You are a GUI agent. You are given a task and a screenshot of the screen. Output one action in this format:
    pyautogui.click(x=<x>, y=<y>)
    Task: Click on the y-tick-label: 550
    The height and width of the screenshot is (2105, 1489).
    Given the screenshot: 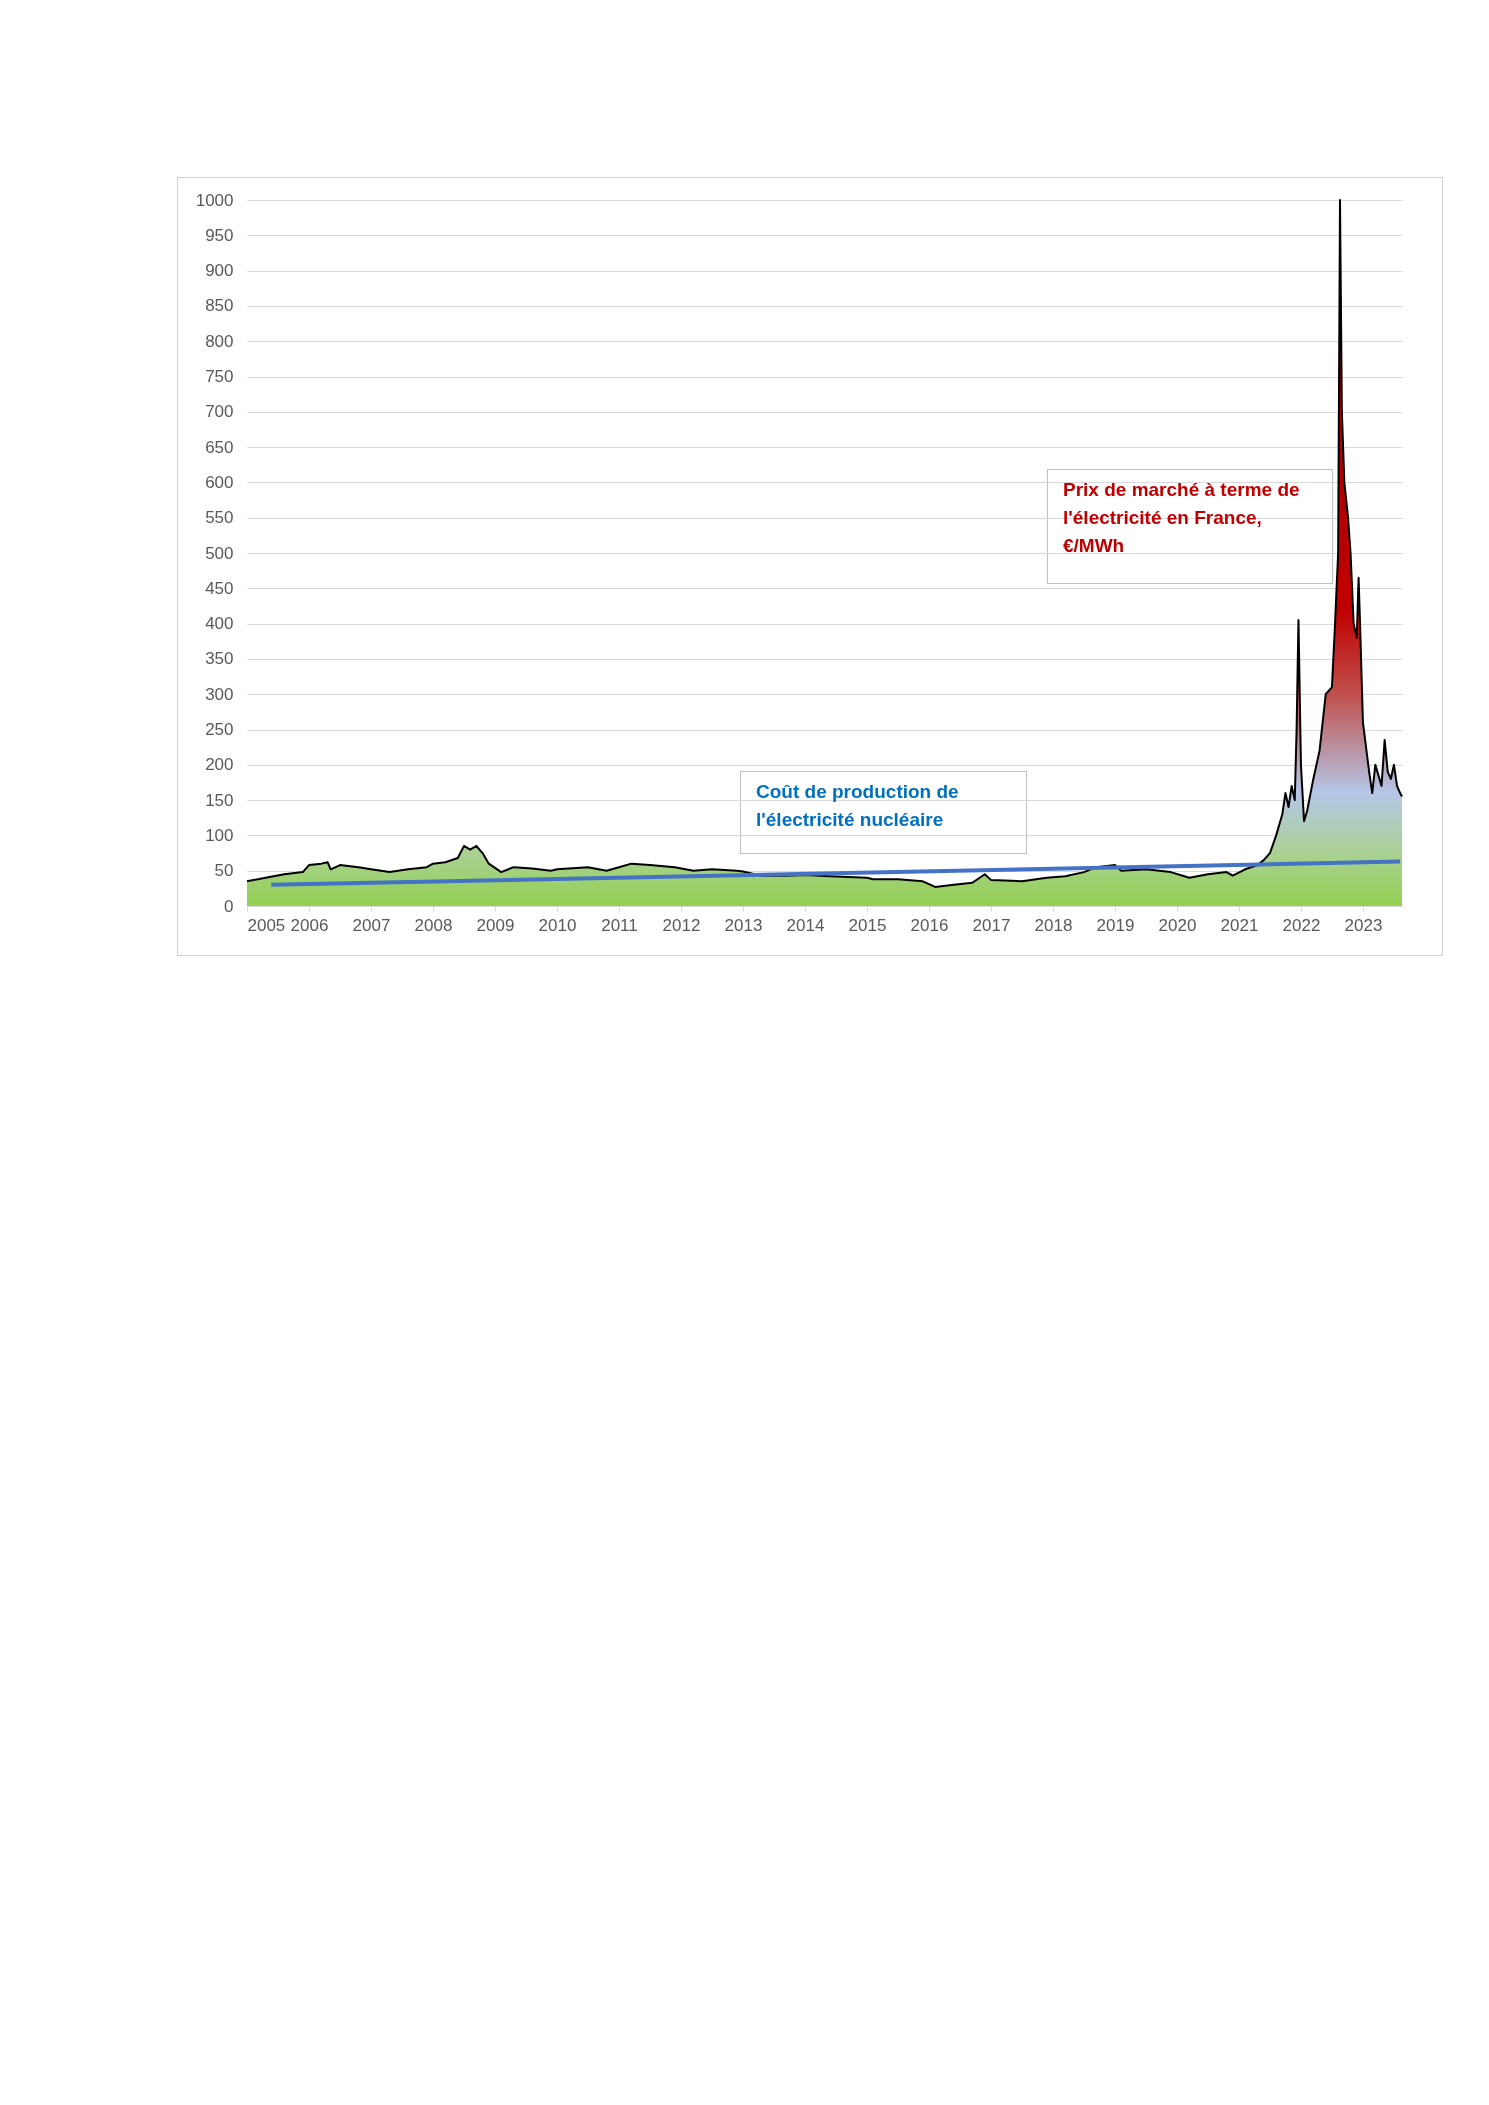 What is the action you would take?
    pyautogui.click(x=219, y=518)
    